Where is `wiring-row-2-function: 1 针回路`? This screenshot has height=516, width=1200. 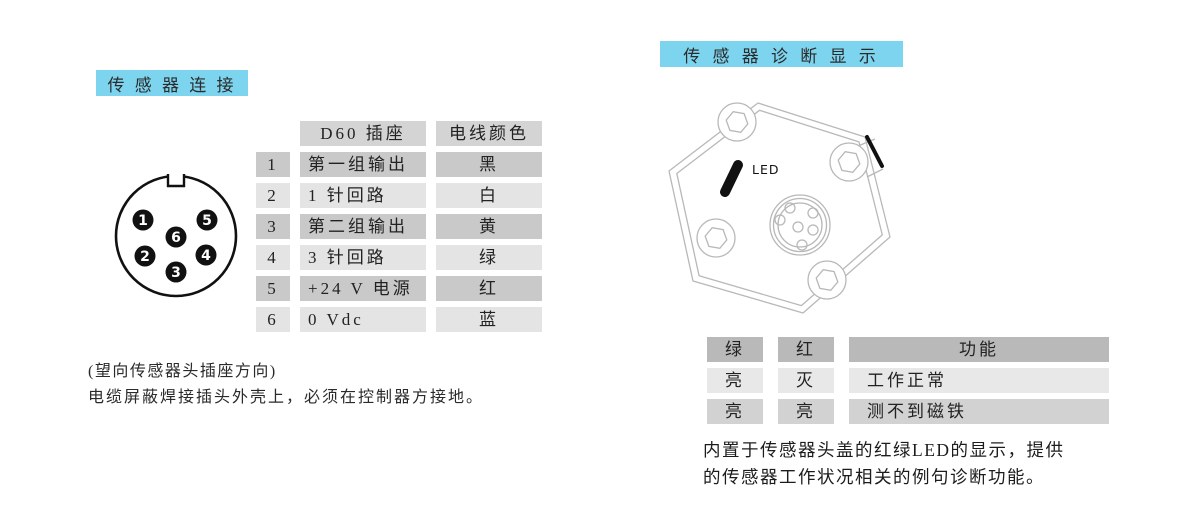 wiring-row-2-function: 1 针回路 is located at coordinates (363, 195).